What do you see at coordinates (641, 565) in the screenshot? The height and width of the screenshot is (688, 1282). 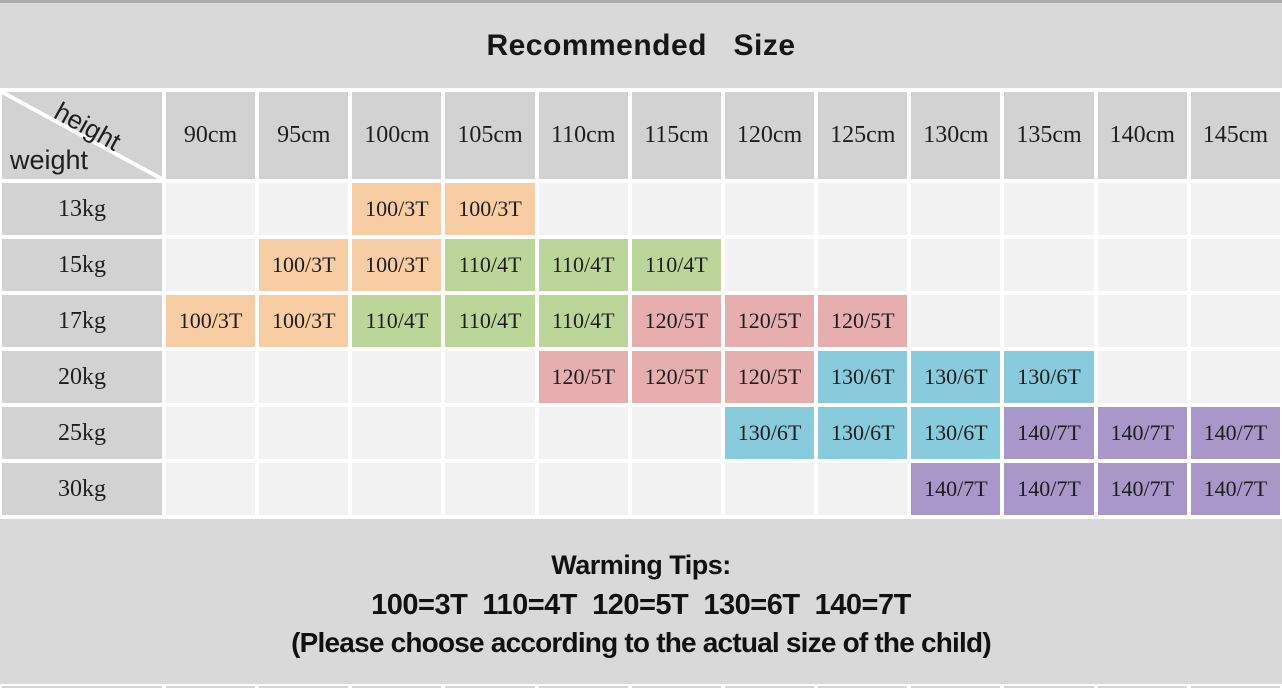 I see `tips-title: Warming Tips:` at bounding box center [641, 565].